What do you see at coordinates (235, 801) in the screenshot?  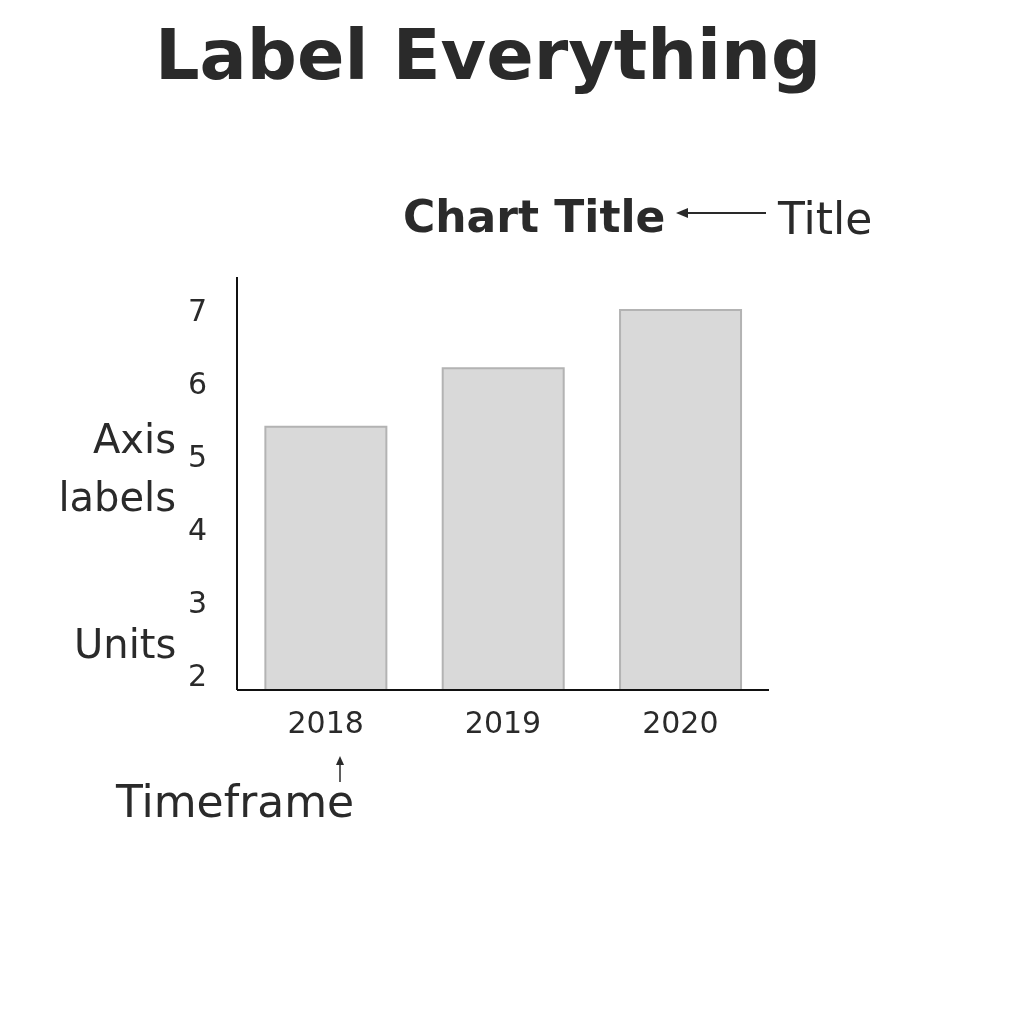 I see `x-axis-title: Timeframe` at bounding box center [235, 801].